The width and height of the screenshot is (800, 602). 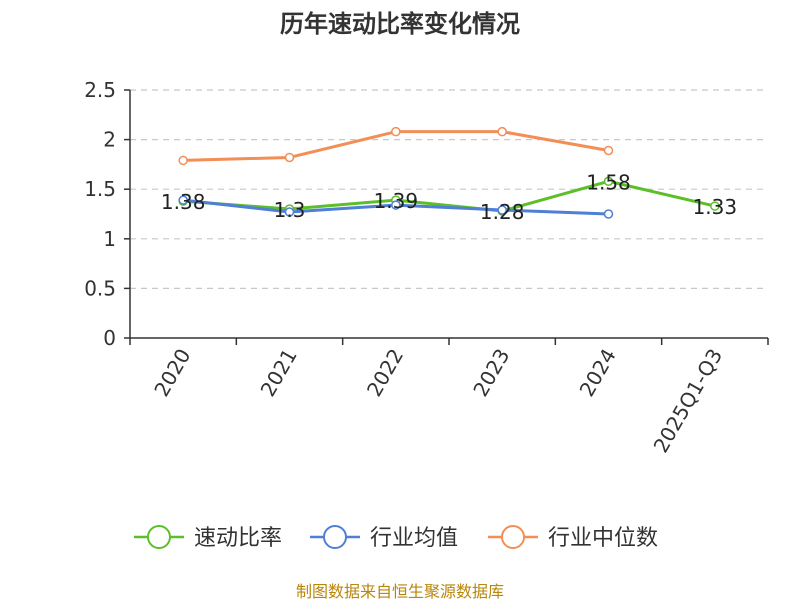 I want to click on data-label: 1.38, so click(x=183, y=202).